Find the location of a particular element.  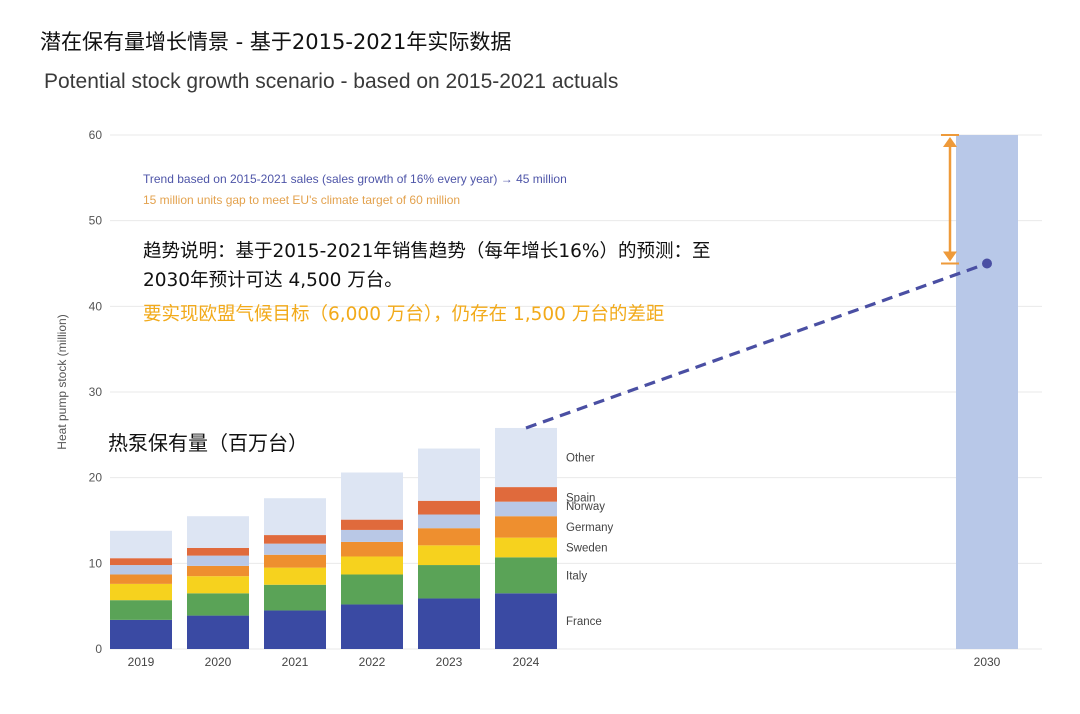

x-tick-label: 2019 is located at coordinates (141, 662).